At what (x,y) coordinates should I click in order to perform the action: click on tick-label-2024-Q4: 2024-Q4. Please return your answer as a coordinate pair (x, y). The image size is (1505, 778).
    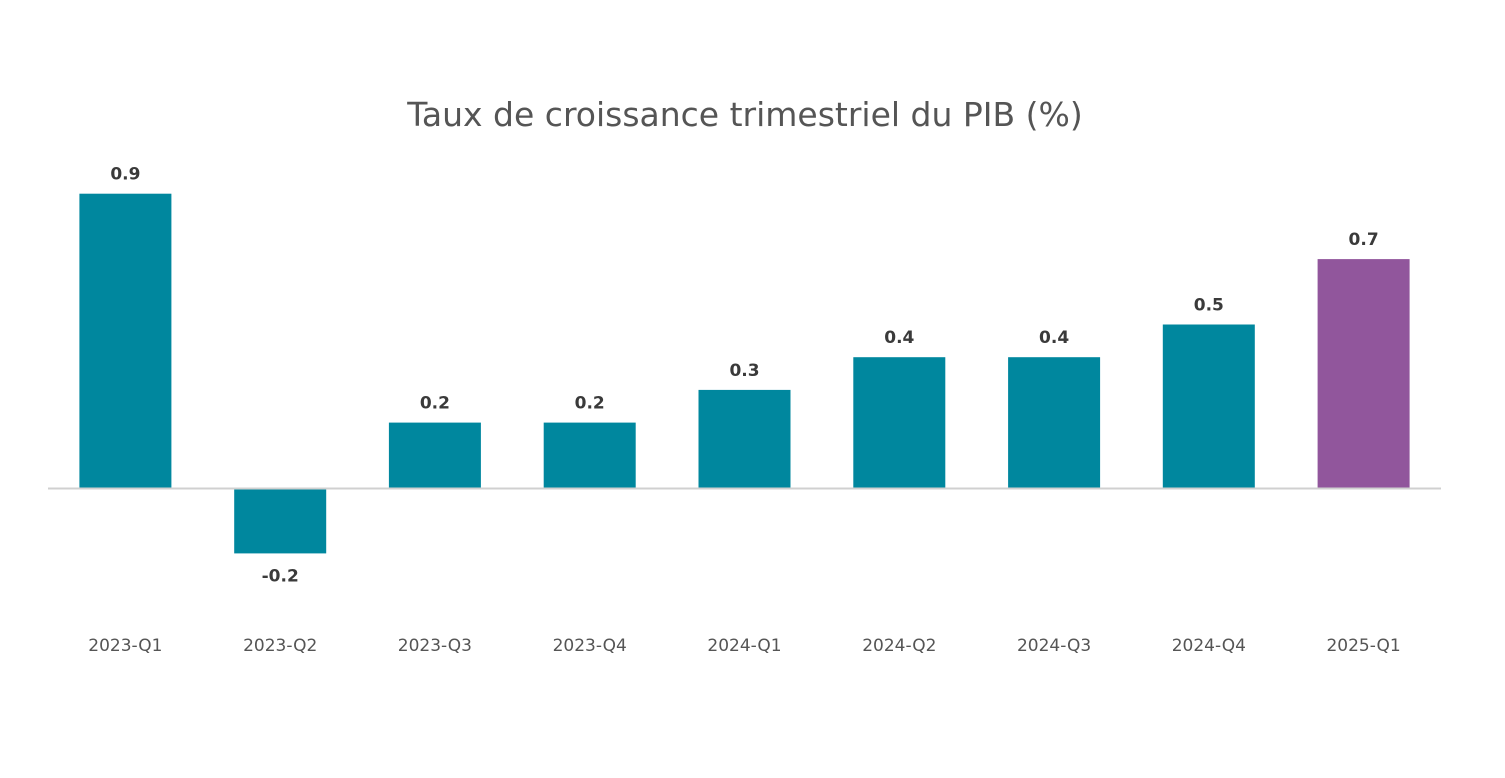
    Looking at the image, I should click on (1209, 646).